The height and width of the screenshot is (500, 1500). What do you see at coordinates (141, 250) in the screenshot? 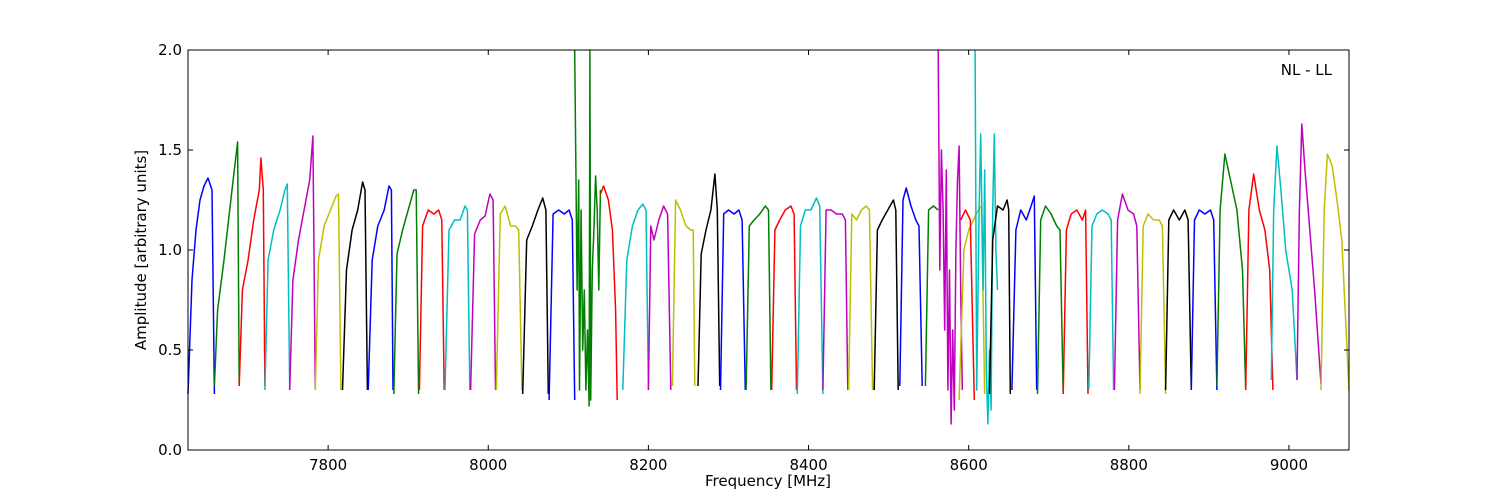
I see `y-axis-label: Amplitude [arbitrary units]` at bounding box center [141, 250].